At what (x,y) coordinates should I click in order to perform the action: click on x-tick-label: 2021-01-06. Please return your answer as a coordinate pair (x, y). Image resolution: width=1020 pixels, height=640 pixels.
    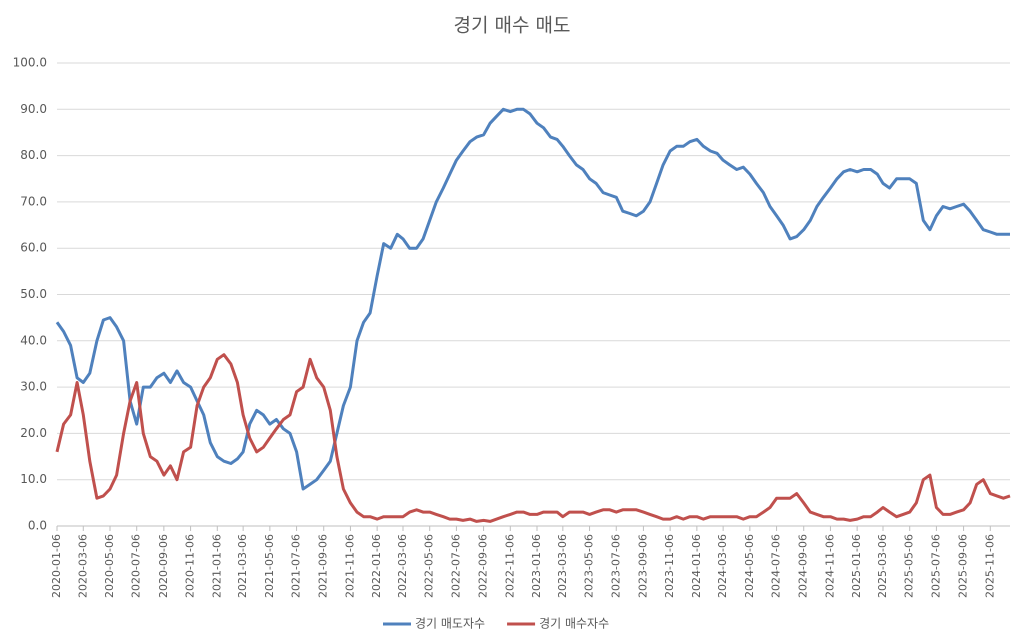
    Looking at the image, I should click on (216, 566).